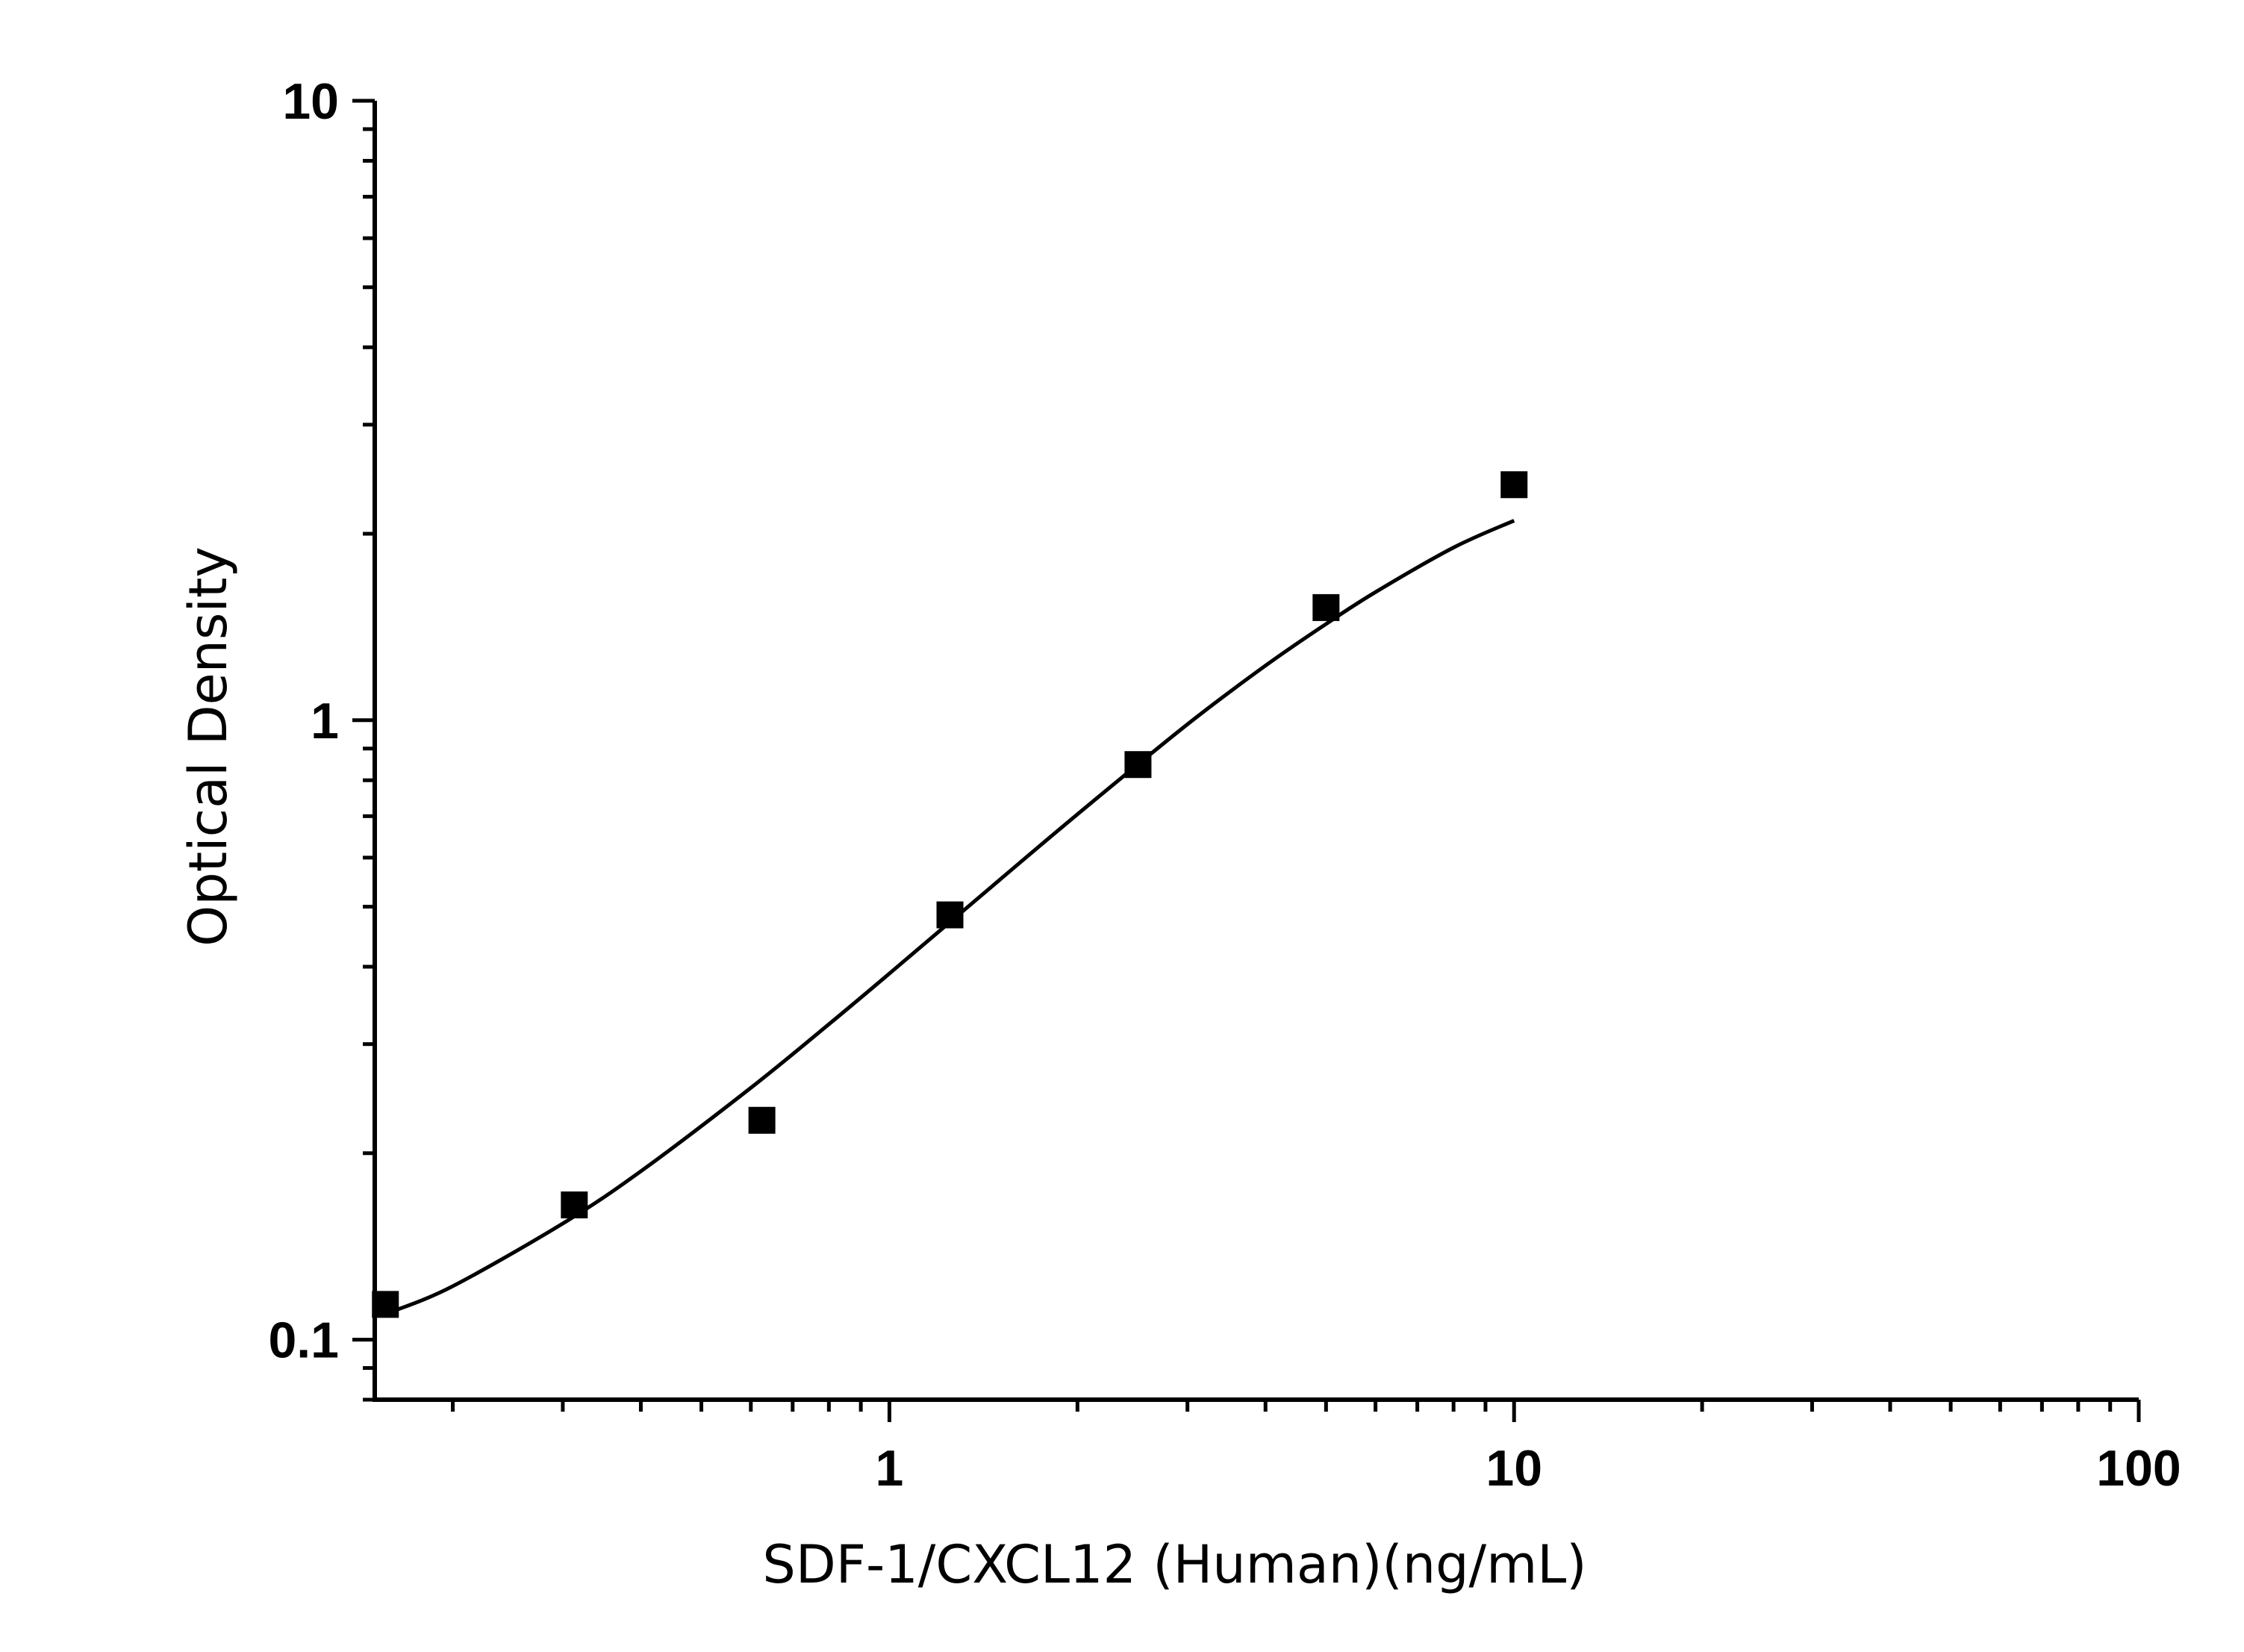 The image size is (2244, 1652). What do you see at coordinates (2138, 1468) in the screenshot?
I see `x-tick-label: 100` at bounding box center [2138, 1468].